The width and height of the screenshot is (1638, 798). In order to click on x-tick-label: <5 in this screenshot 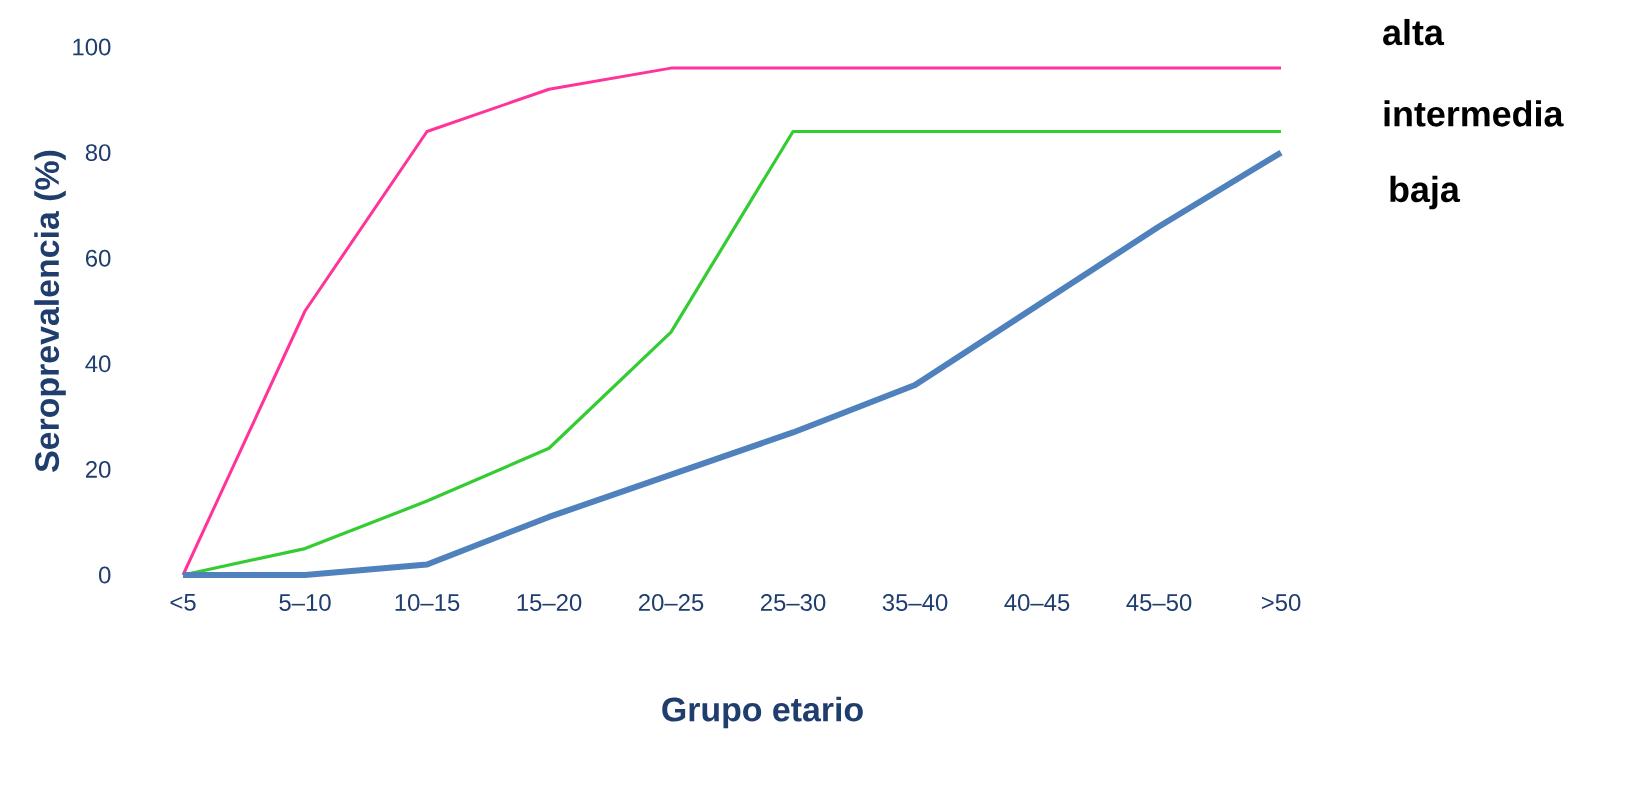, I will do `click(183, 602)`.